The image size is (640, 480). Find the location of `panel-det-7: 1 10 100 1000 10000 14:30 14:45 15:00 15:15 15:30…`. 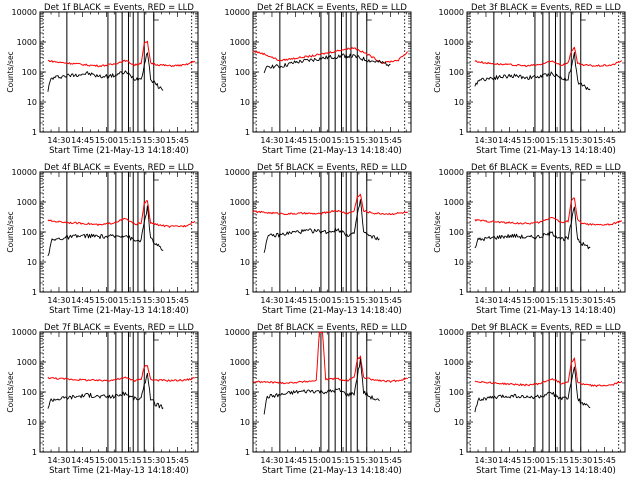

panel-det-7: 1 10 100 1000 10000 14:30 14:45 15:00 15:15 15:30… is located at coordinates (102, 399).